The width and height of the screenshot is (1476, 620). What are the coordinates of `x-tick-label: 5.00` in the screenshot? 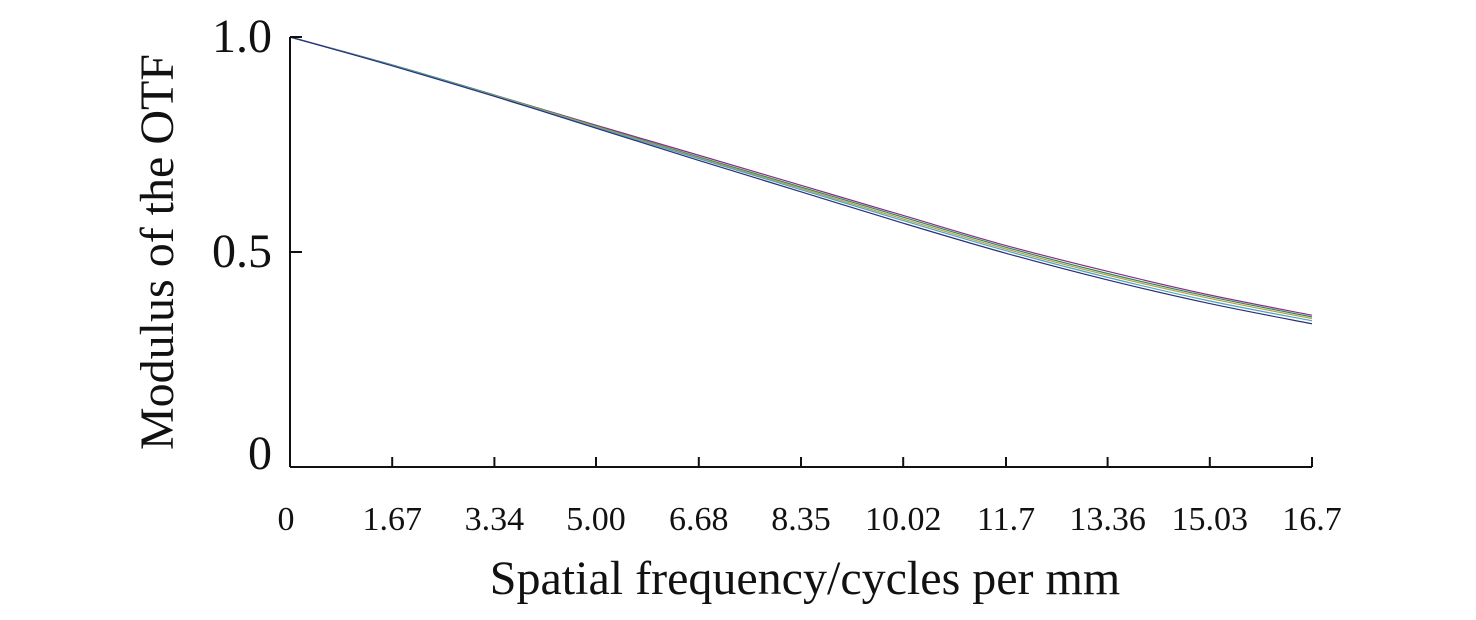 It's located at (596, 519).